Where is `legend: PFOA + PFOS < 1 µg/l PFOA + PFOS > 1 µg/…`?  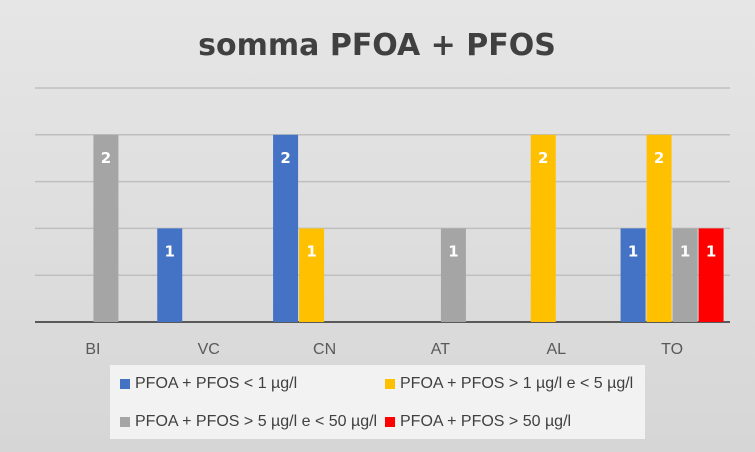
legend: PFOA + PFOS < 1 µg/l PFOA + PFOS > 1 µg/… is located at coordinates (377, 402).